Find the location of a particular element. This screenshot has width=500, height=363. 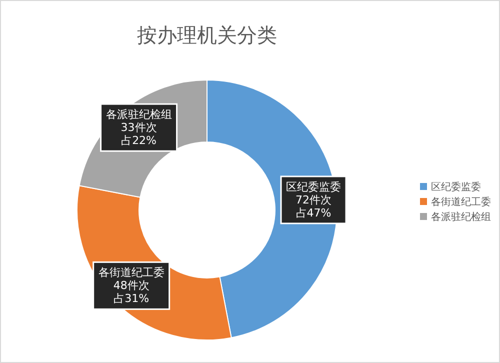

legend-label: 各街道纪工委 is located at coordinates (461, 202).